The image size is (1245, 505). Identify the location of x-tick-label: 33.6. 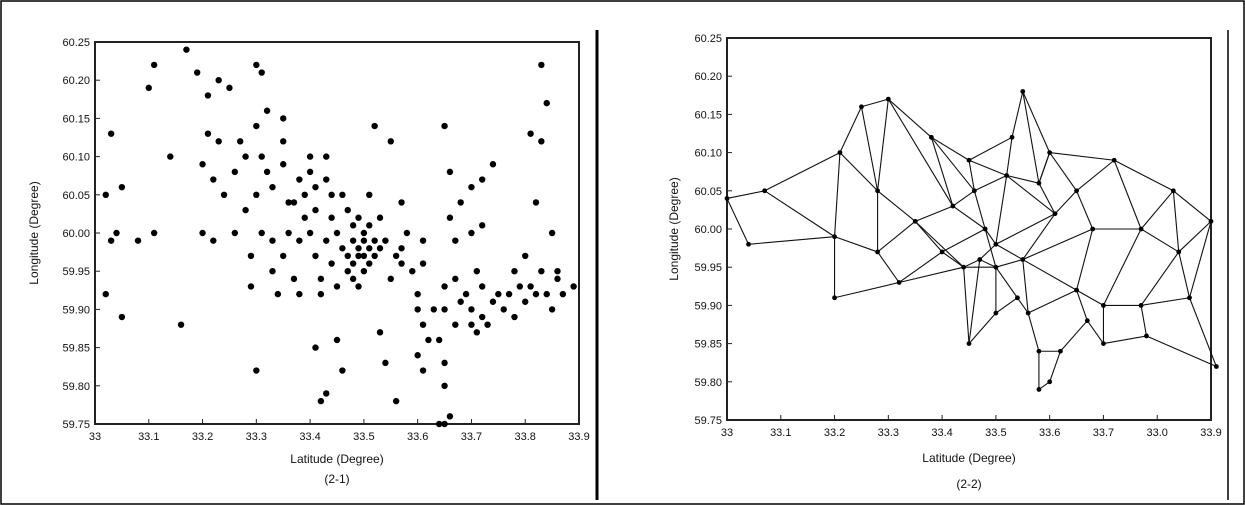
(417, 437).